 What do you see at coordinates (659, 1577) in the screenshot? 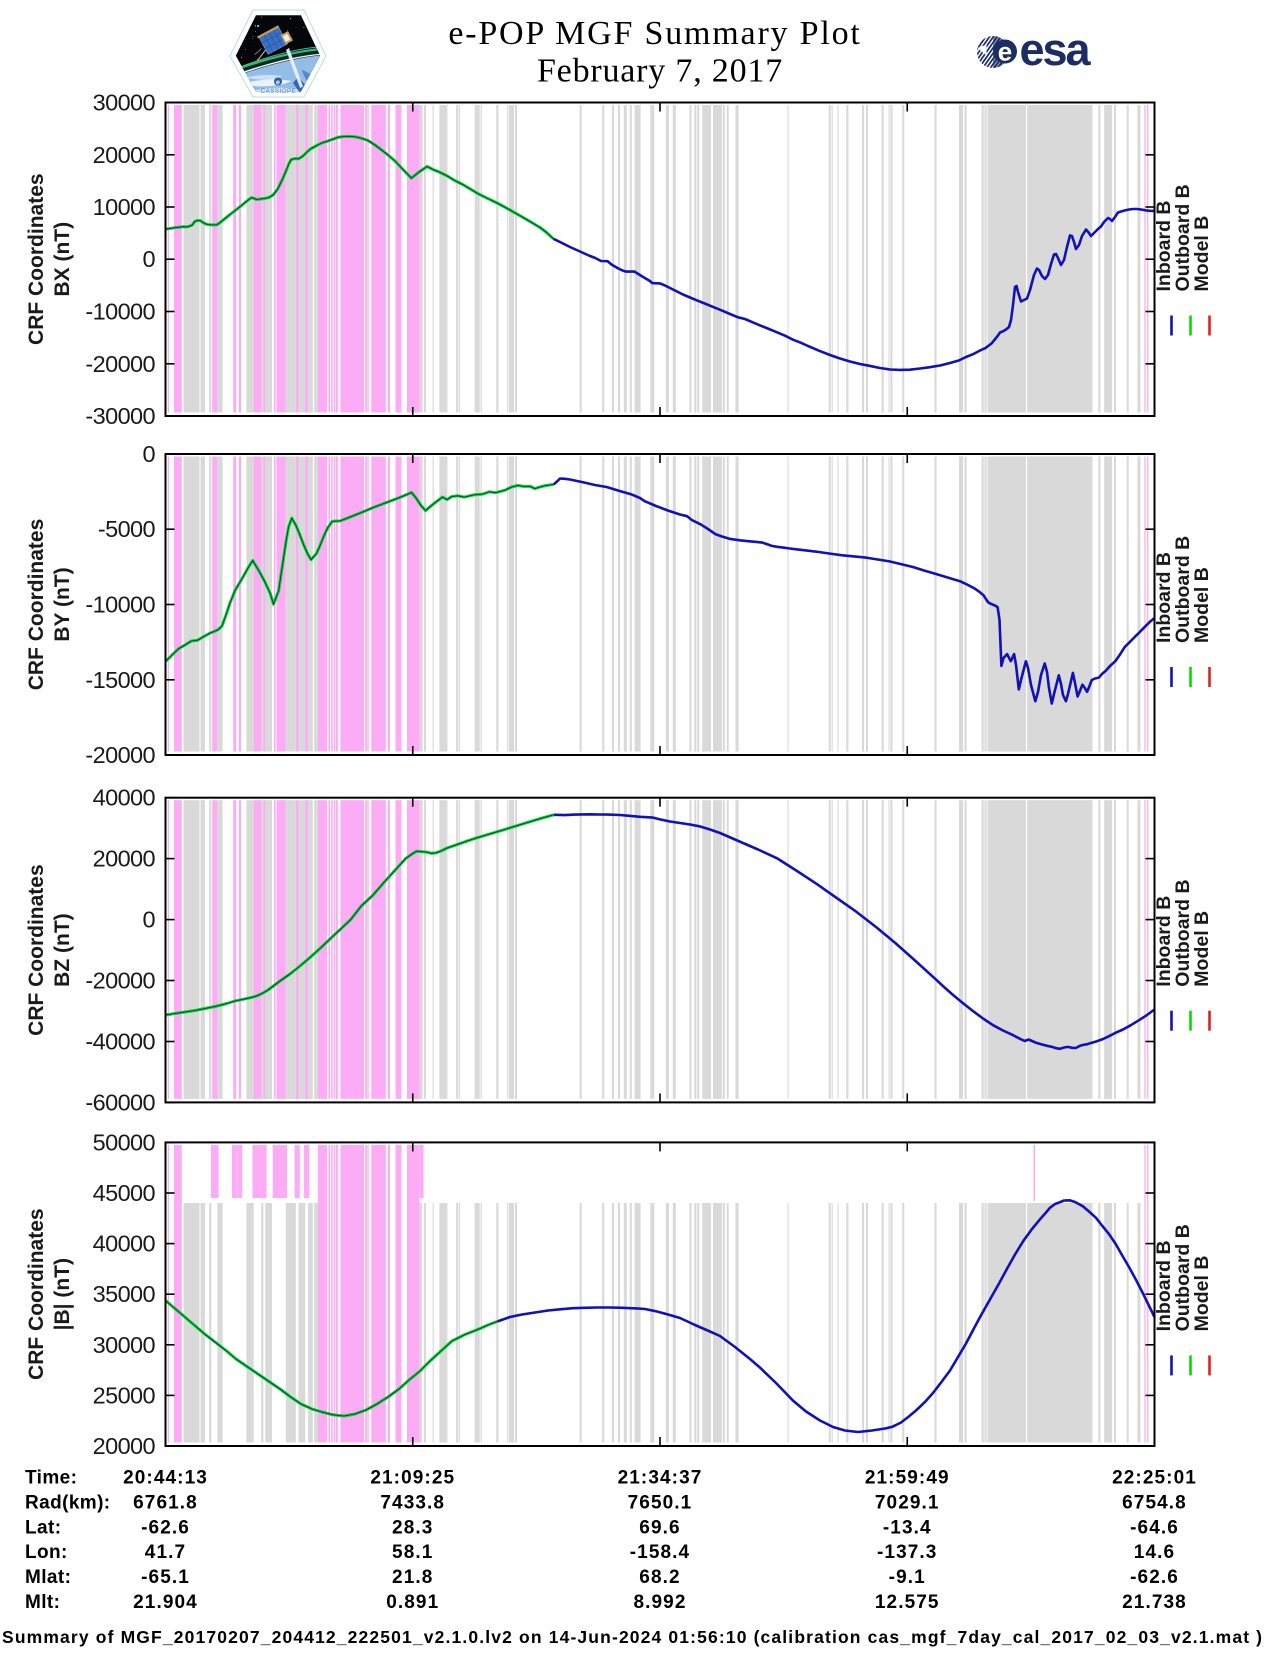
I see `svg-text: 68.2` at bounding box center [659, 1577].